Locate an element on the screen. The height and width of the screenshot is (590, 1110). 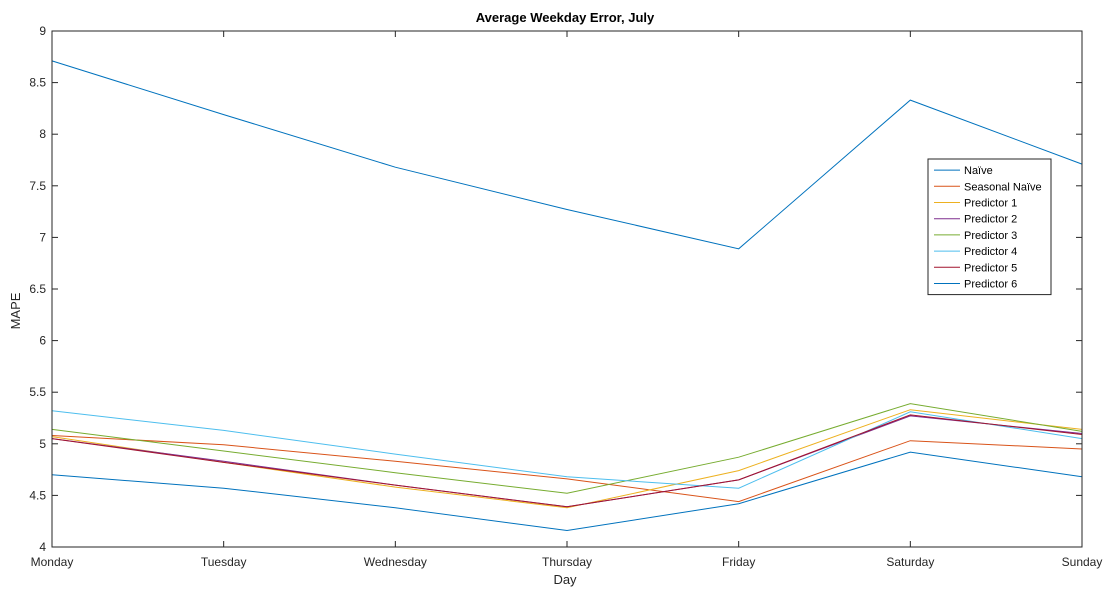
y-tick-label: 7.5 is located at coordinates (37, 186).